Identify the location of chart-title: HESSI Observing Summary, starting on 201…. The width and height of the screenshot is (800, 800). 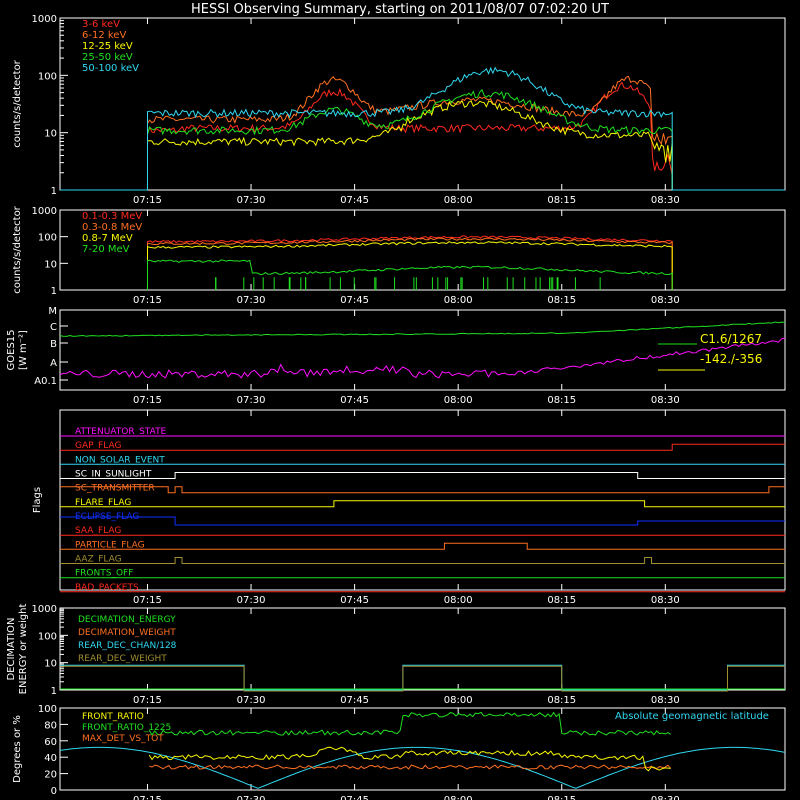
(400, 9).